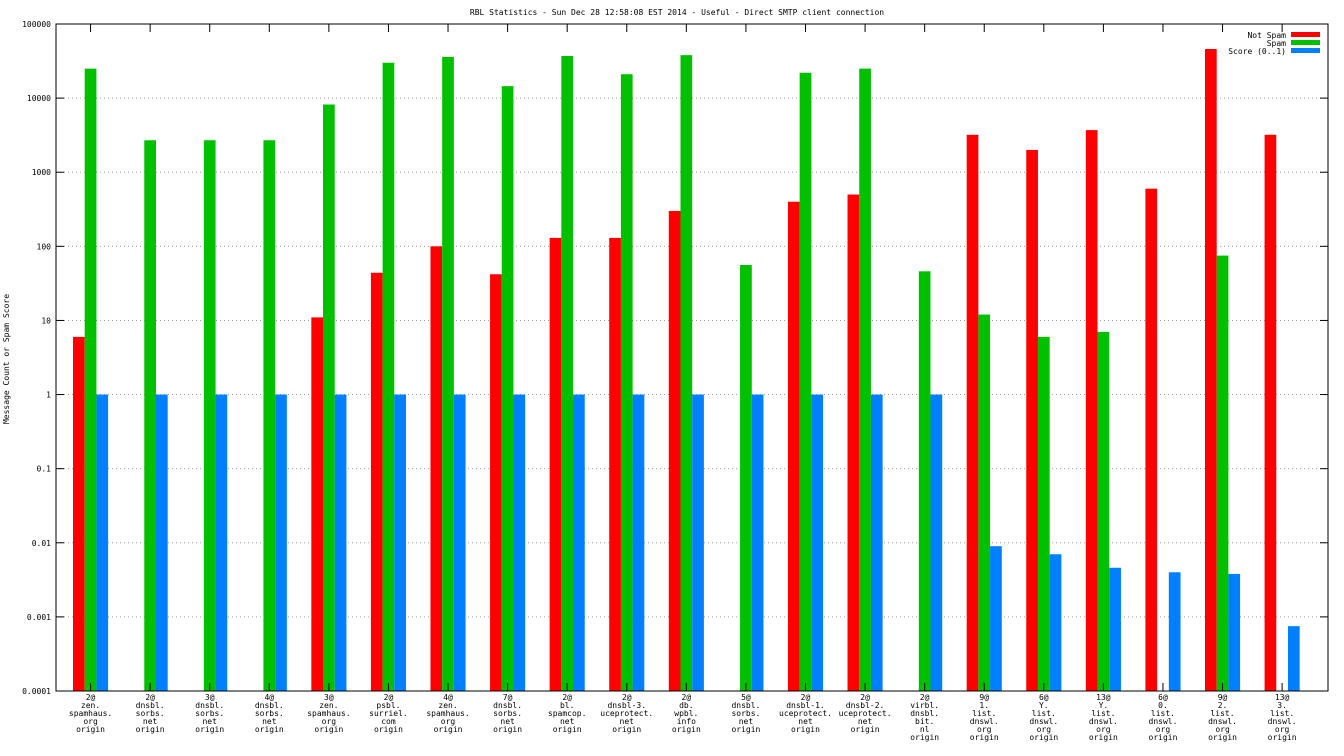 The width and height of the screenshot is (1344, 756). I want to click on legend-label: Not Spam, so click(1266, 35).